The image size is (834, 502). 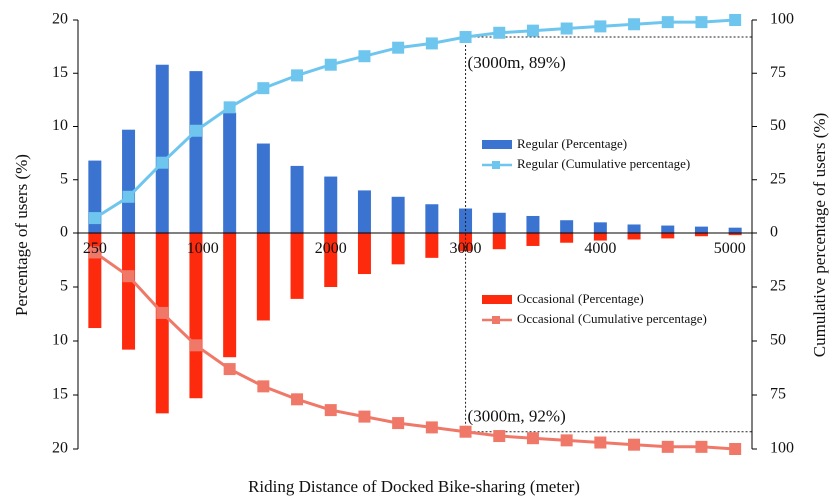 I want to click on x-tick-label: 1000, so click(x=203, y=248).